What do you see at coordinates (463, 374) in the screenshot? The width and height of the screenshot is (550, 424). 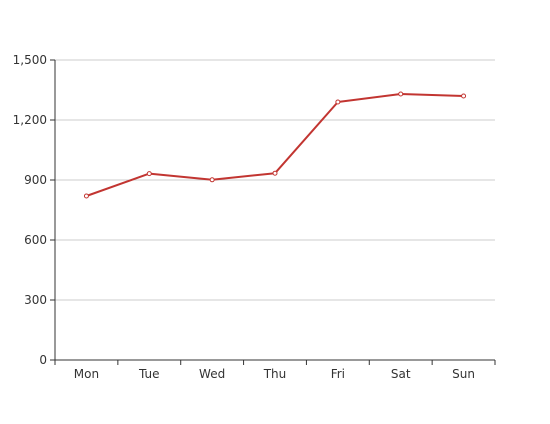 I see `x-tick-label: Sun` at bounding box center [463, 374].